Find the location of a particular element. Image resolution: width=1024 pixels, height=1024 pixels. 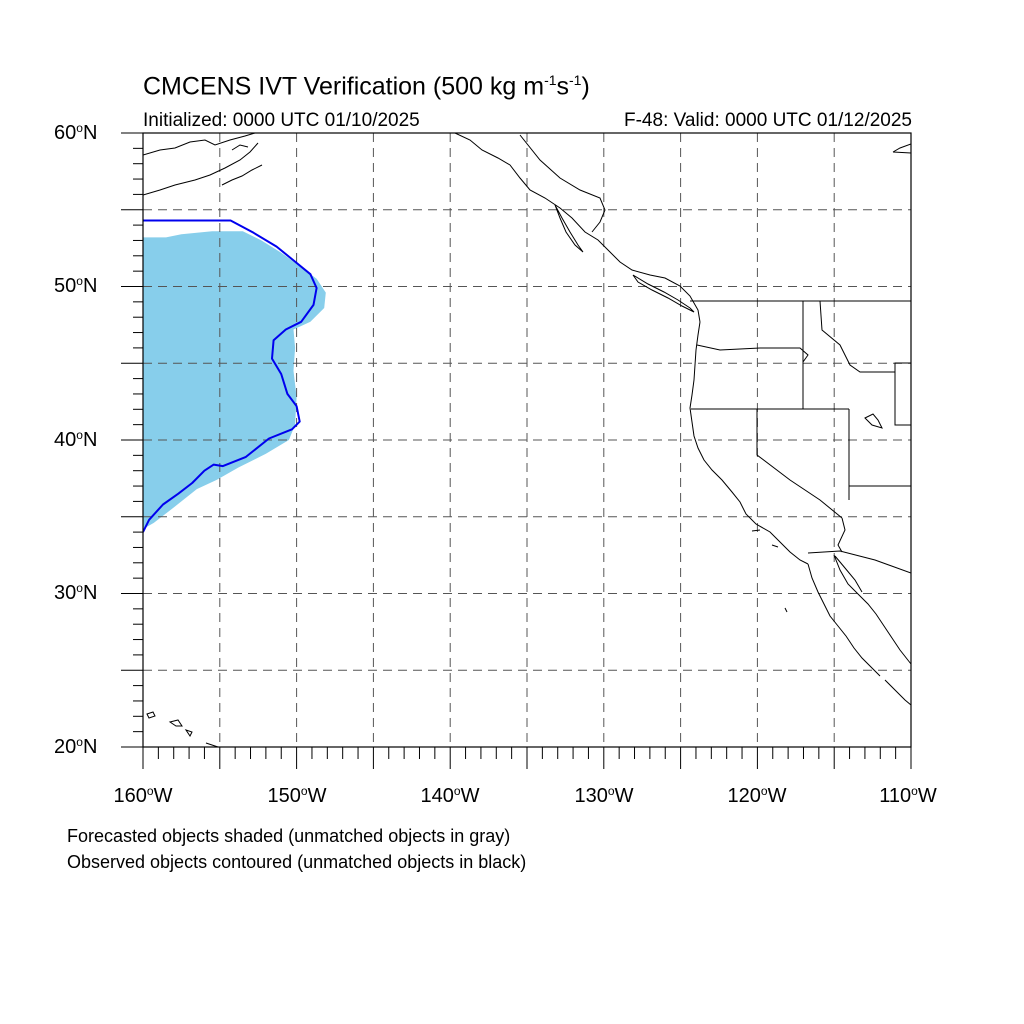

forecast-ivt-object is located at coordinates (234, 380).